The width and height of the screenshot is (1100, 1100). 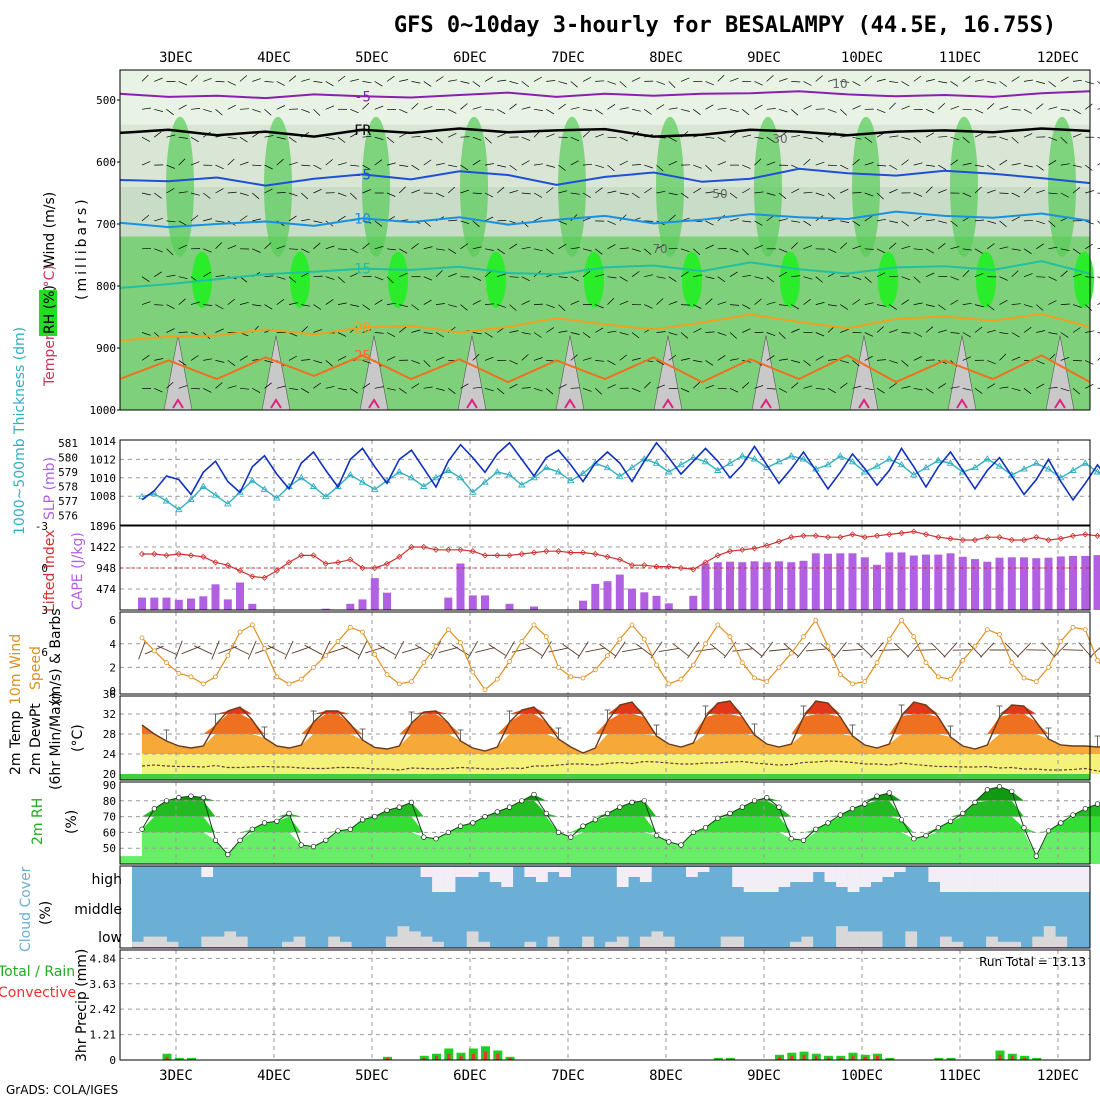 What do you see at coordinates (605, 568) in the screenshot?
I see `cape-frame` at bounding box center [605, 568].